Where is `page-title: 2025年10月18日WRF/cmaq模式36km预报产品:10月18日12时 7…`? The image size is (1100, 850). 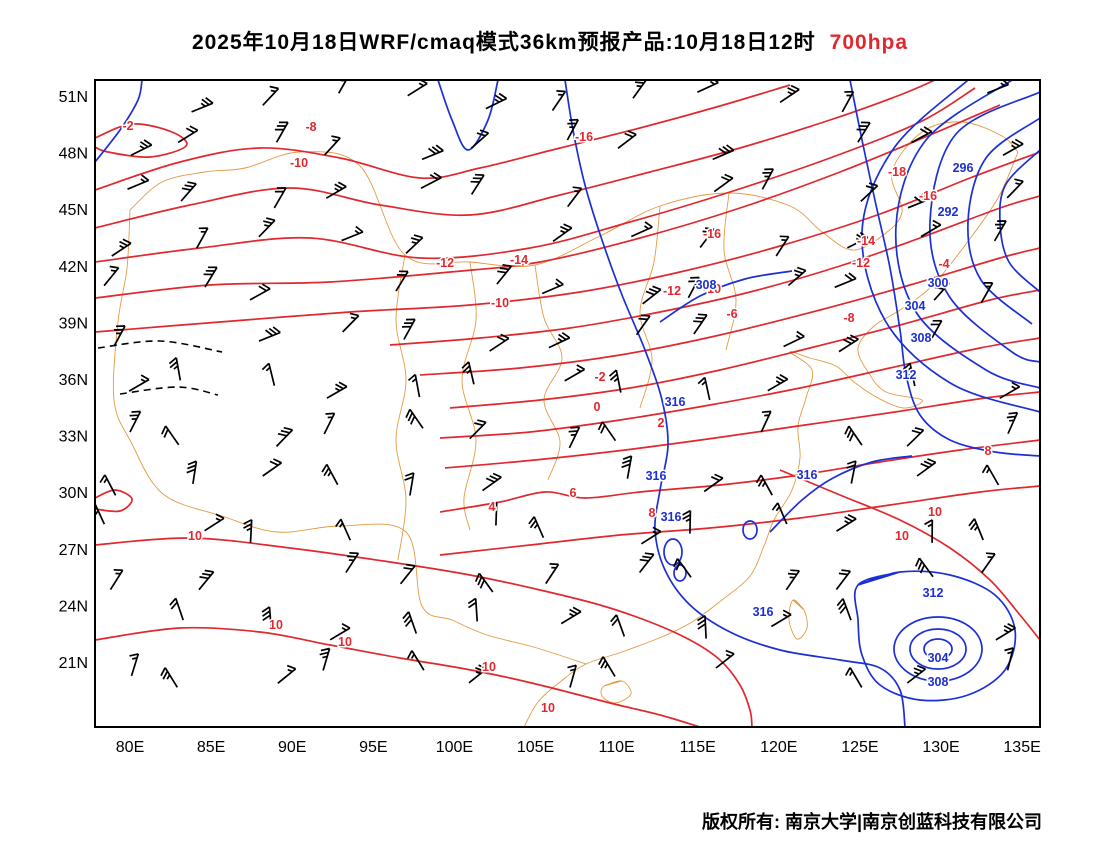 page-title: 2025年10月18日WRF/cmaq模式36km预报产品:10月18日12时 7… is located at coordinates (550, 41).